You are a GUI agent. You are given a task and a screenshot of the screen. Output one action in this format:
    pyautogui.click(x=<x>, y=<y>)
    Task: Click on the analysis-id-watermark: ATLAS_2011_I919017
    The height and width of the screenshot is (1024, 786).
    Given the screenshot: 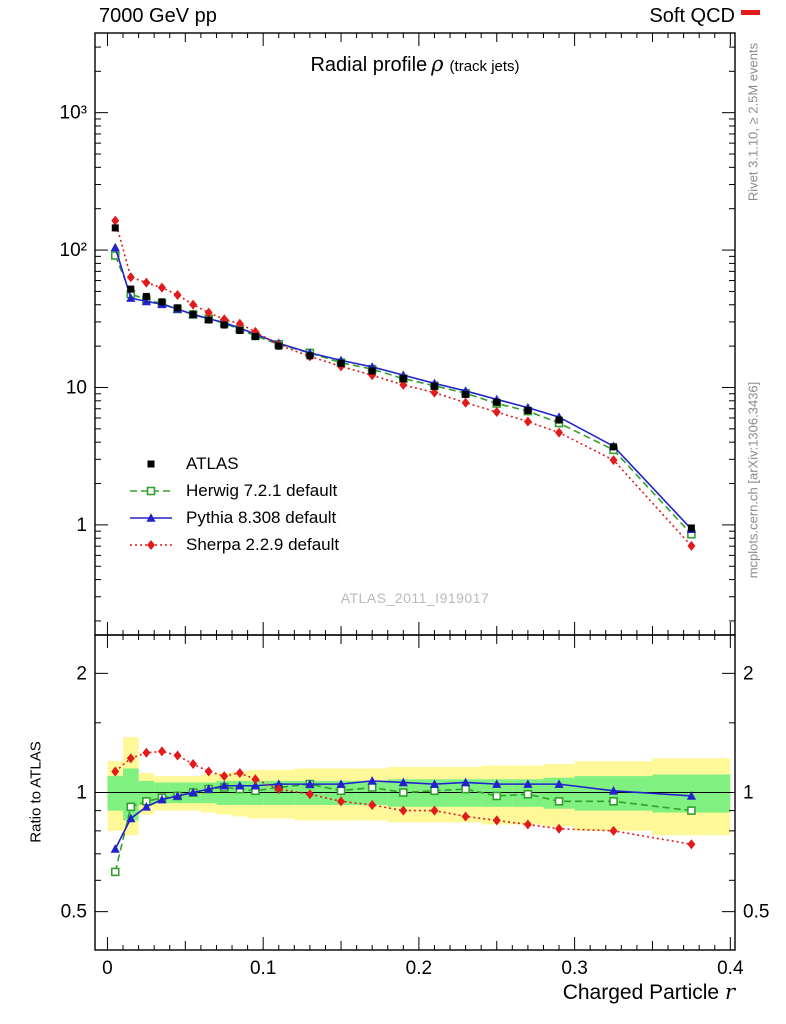 What is the action you would take?
    pyautogui.click(x=415, y=598)
    